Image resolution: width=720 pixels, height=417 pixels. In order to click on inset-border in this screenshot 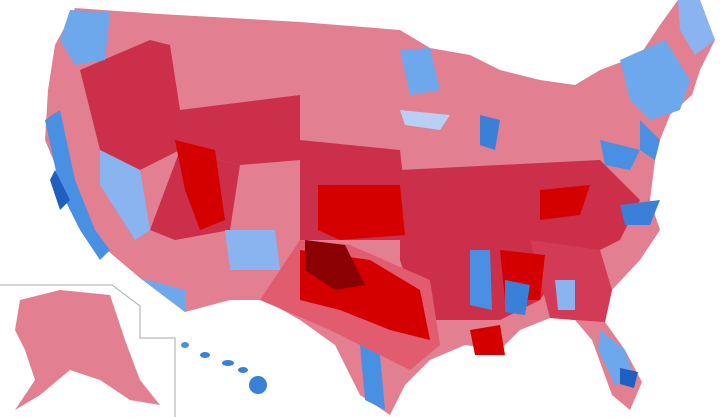, I will do `click(88, 350)`.